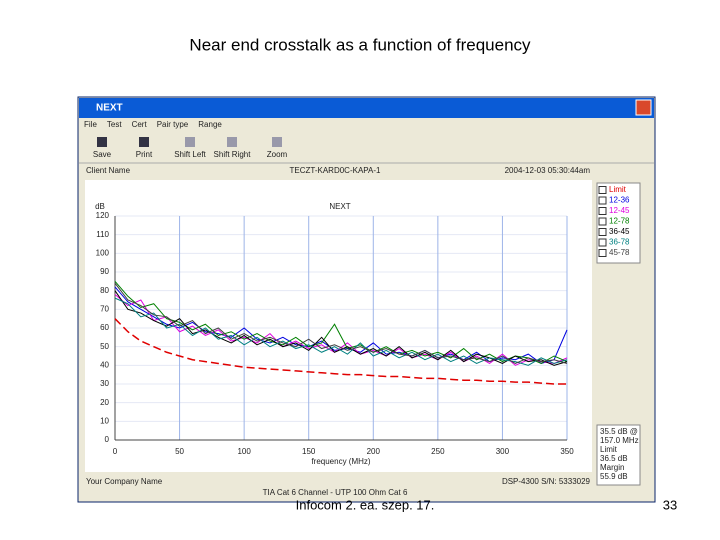  What do you see at coordinates (109, 108) in the screenshot?
I see `window-title: NEXT` at bounding box center [109, 108].